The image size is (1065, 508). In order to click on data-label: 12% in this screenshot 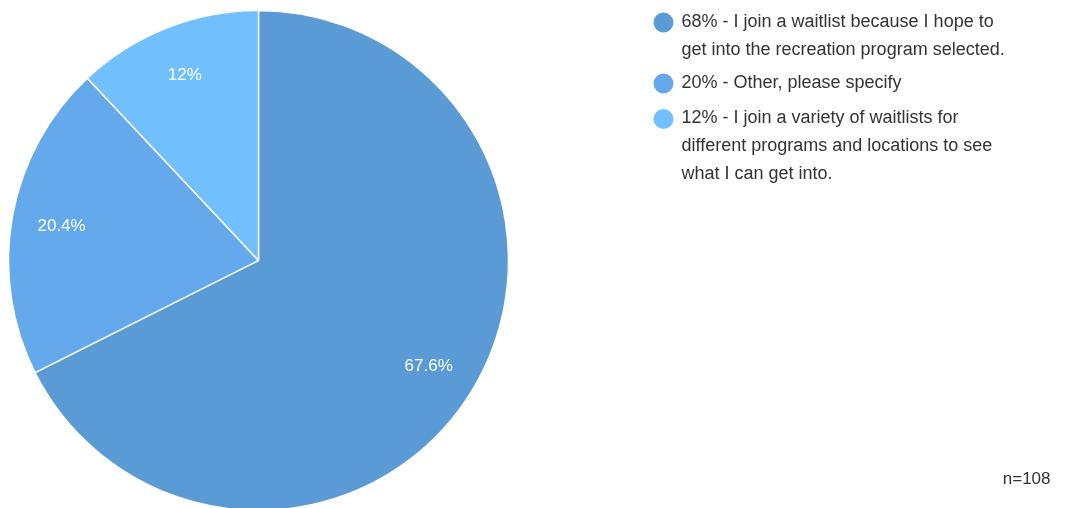, I will do `click(184, 75)`.